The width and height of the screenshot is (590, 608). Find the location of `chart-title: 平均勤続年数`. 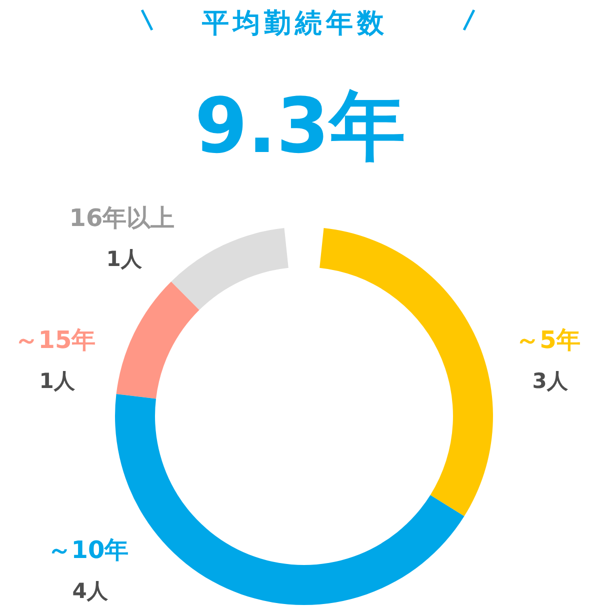

chart-title: 平均勤続年数 is located at coordinates (294, 23).